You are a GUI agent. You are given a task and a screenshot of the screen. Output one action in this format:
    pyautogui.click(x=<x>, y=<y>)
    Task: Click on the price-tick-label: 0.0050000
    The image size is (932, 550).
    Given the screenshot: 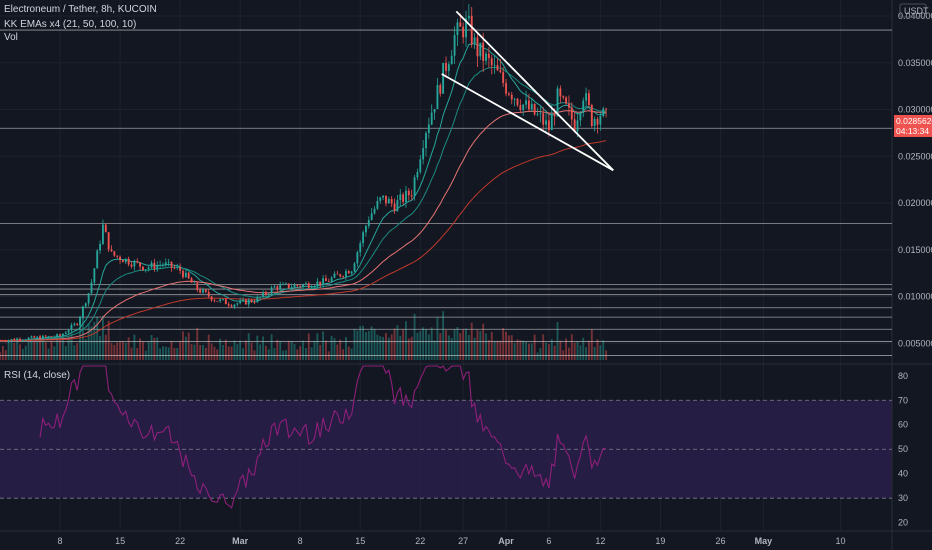 What is the action you would take?
    pyautogui.click(x=915, y=343)
    